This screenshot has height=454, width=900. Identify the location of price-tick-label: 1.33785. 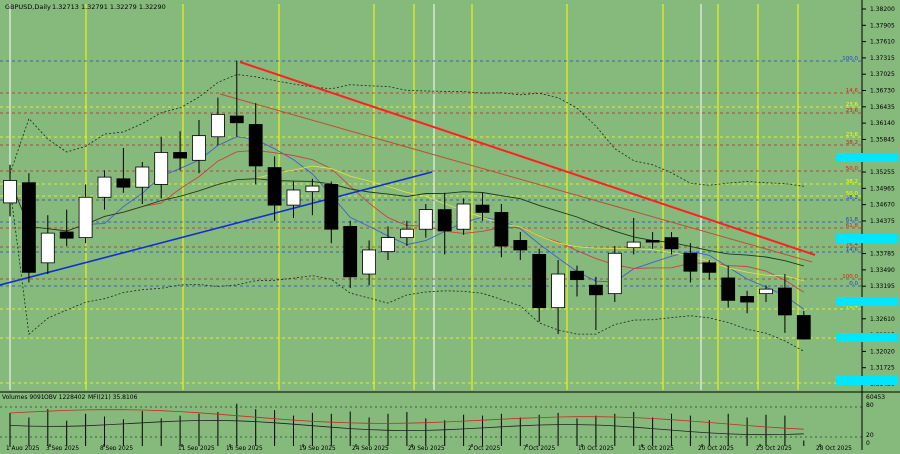
(882, 254).